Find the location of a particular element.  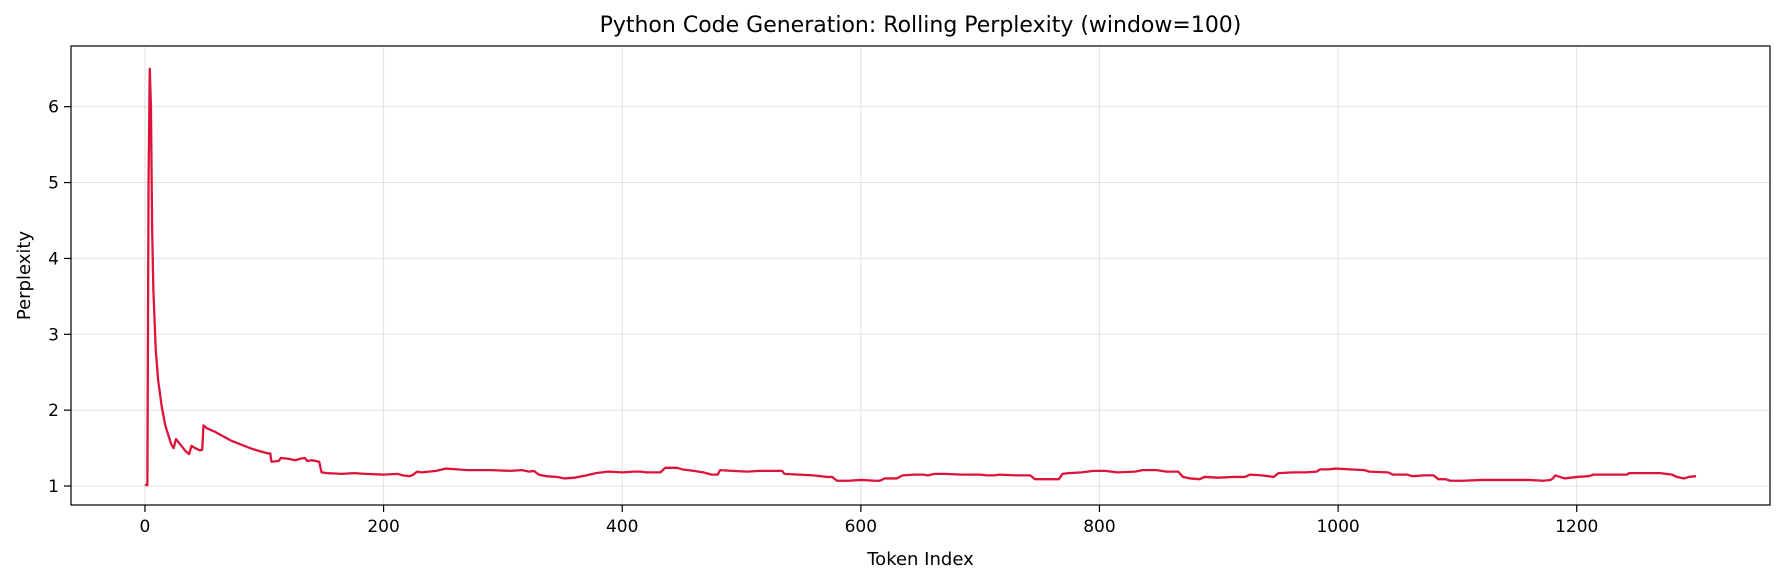

y-tick-label: 2 is located at coordinates (53, 411).